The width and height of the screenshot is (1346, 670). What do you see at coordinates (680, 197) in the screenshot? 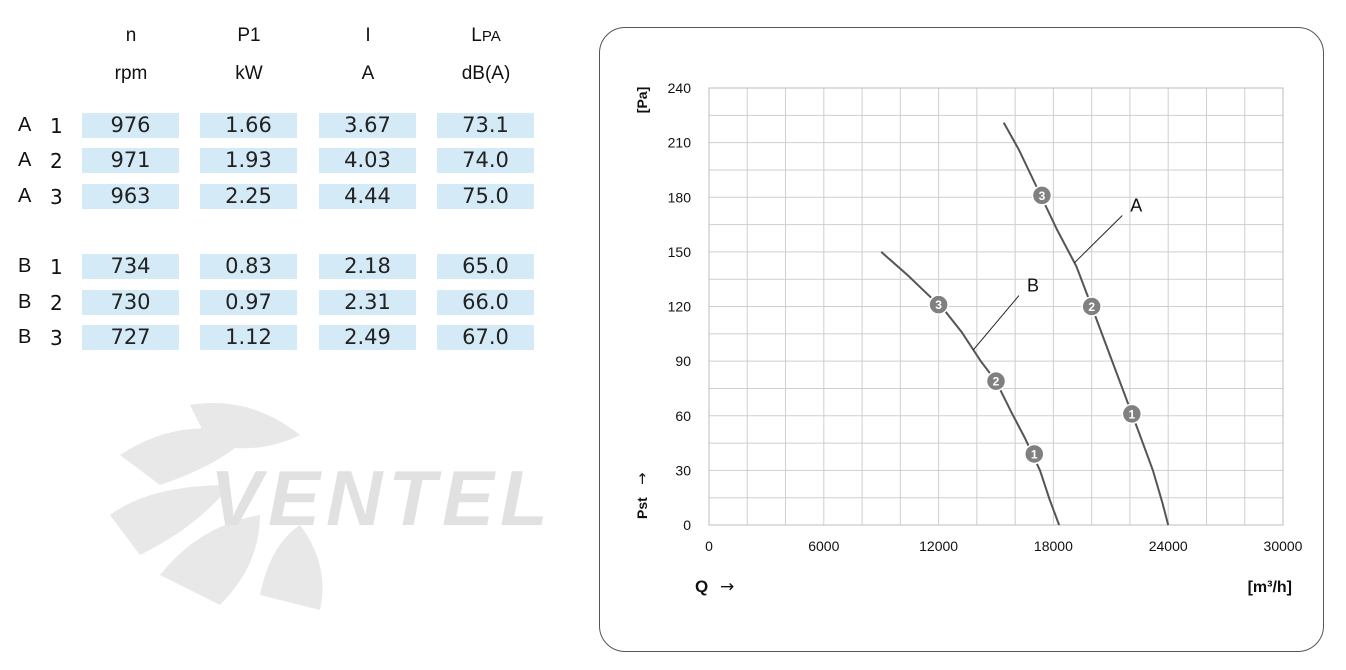
I see `y-tick-label: 180` at bounding box center [680, 197].